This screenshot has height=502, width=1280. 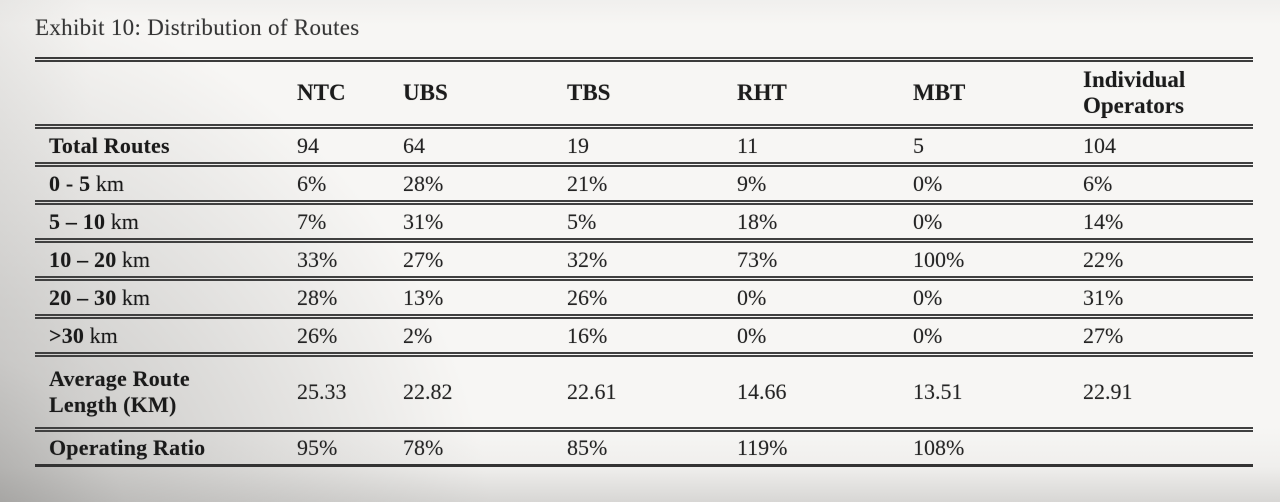 I want to click on cell: 7%, so click(x=312, y=221).